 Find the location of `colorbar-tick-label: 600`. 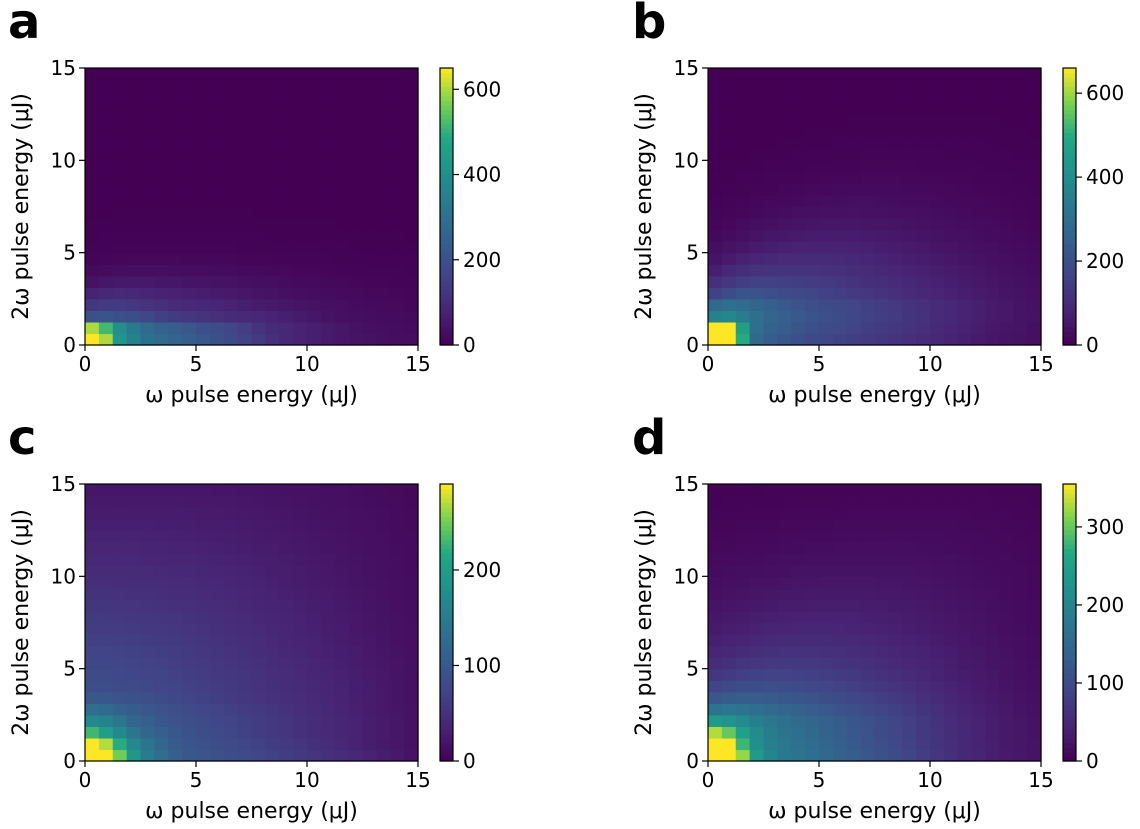

colorbar-tick-label: 600 is located at coordinates (482, 89).